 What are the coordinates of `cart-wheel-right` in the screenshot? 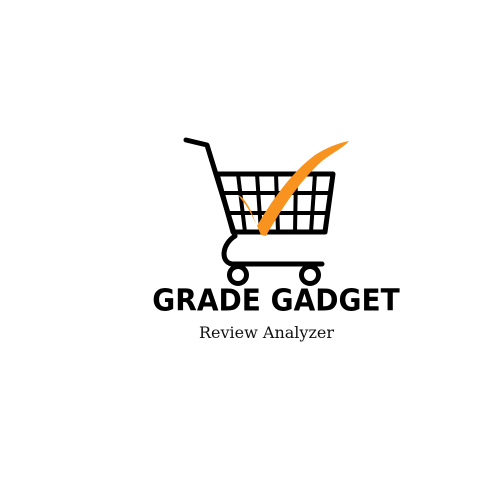 It's located at (310, 275).